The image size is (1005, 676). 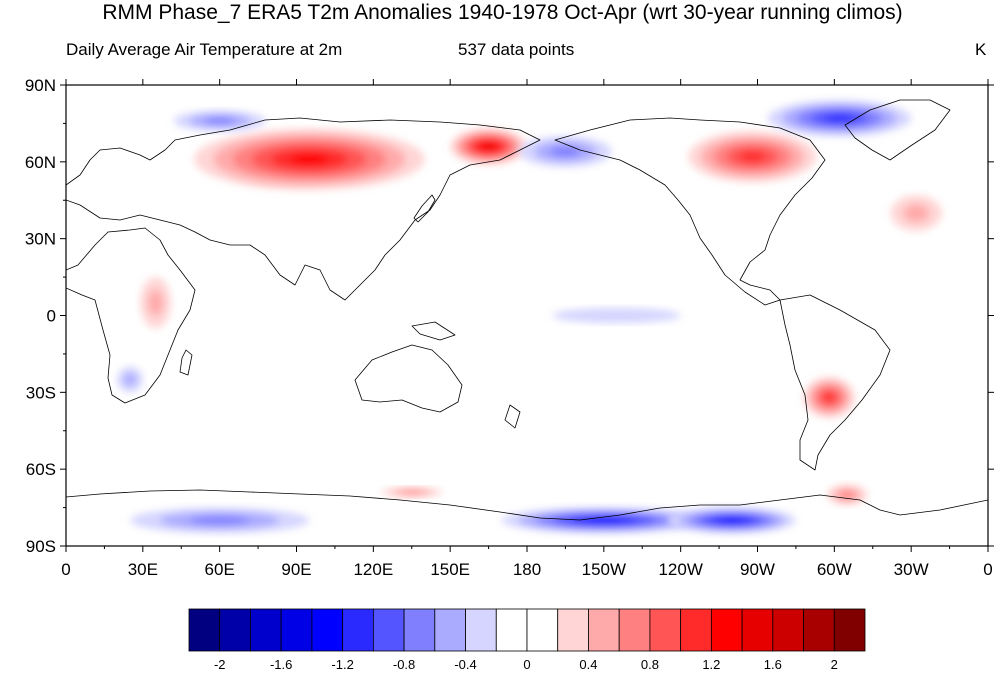 What do you see at coordinates (220, 569) in the screenshot?
I see `lon-label: 60E` at bounding box center [220, 569].